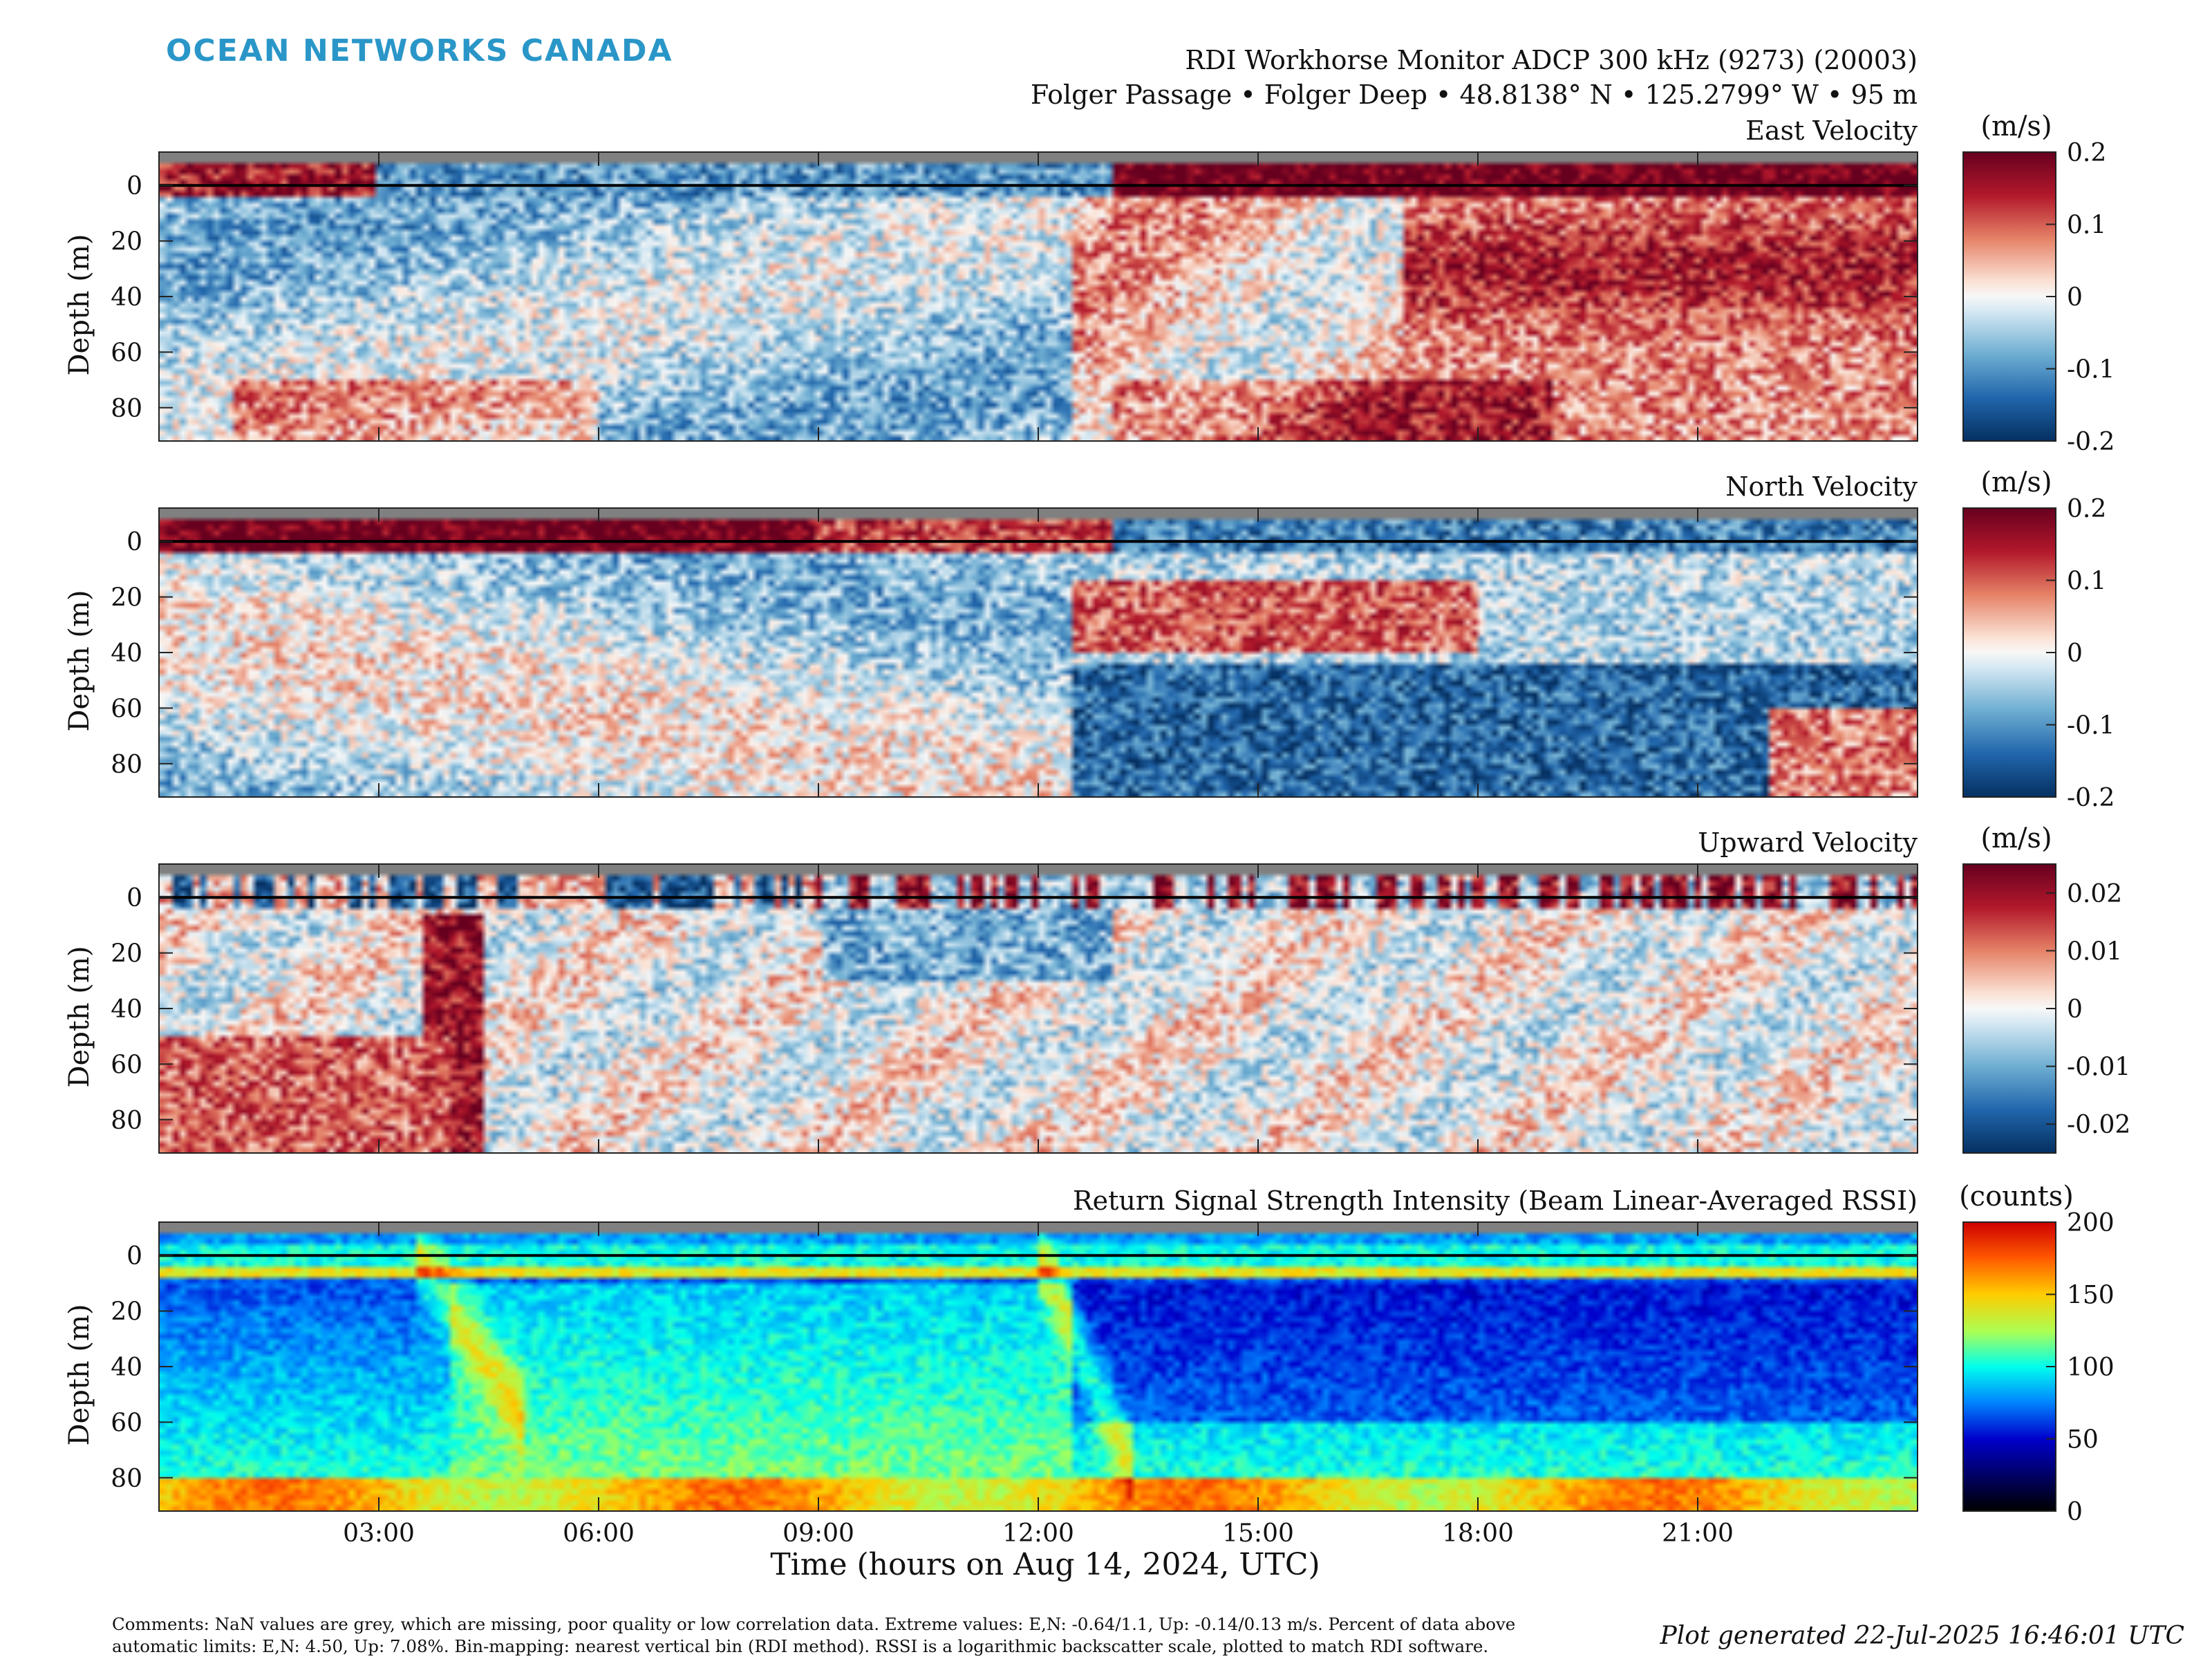 This screenshot has width=2212, height=1659. What do you see at coordinates (2098, 1125) in the screenshot?
I see `colorbar-tick-label: -0.02` at bounding box center [2098, 1125].